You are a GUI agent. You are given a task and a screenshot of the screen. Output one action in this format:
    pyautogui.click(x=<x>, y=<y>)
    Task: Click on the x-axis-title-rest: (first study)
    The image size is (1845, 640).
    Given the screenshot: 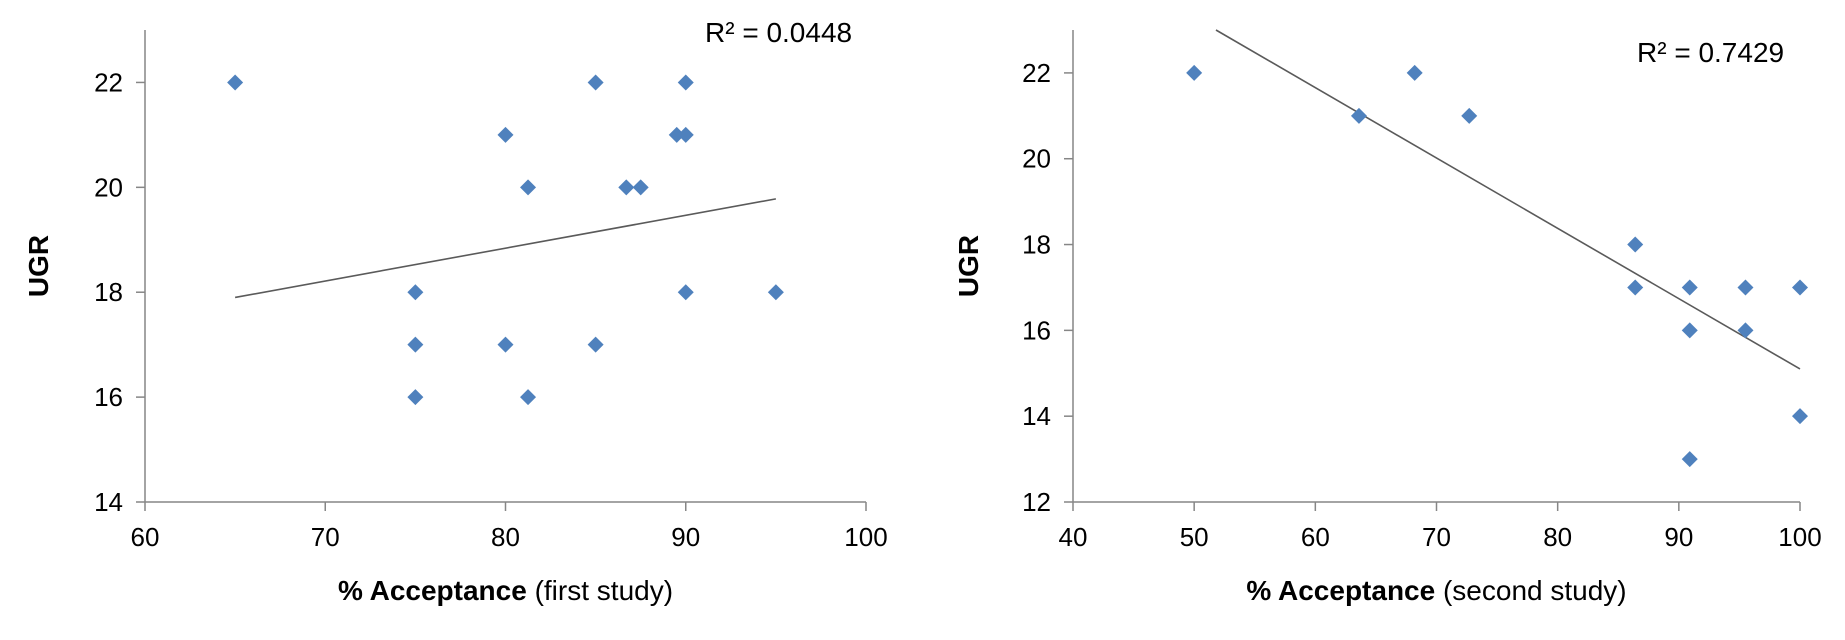 What is the action you would take?
    pyautogui.click(x=600, y=590)
    